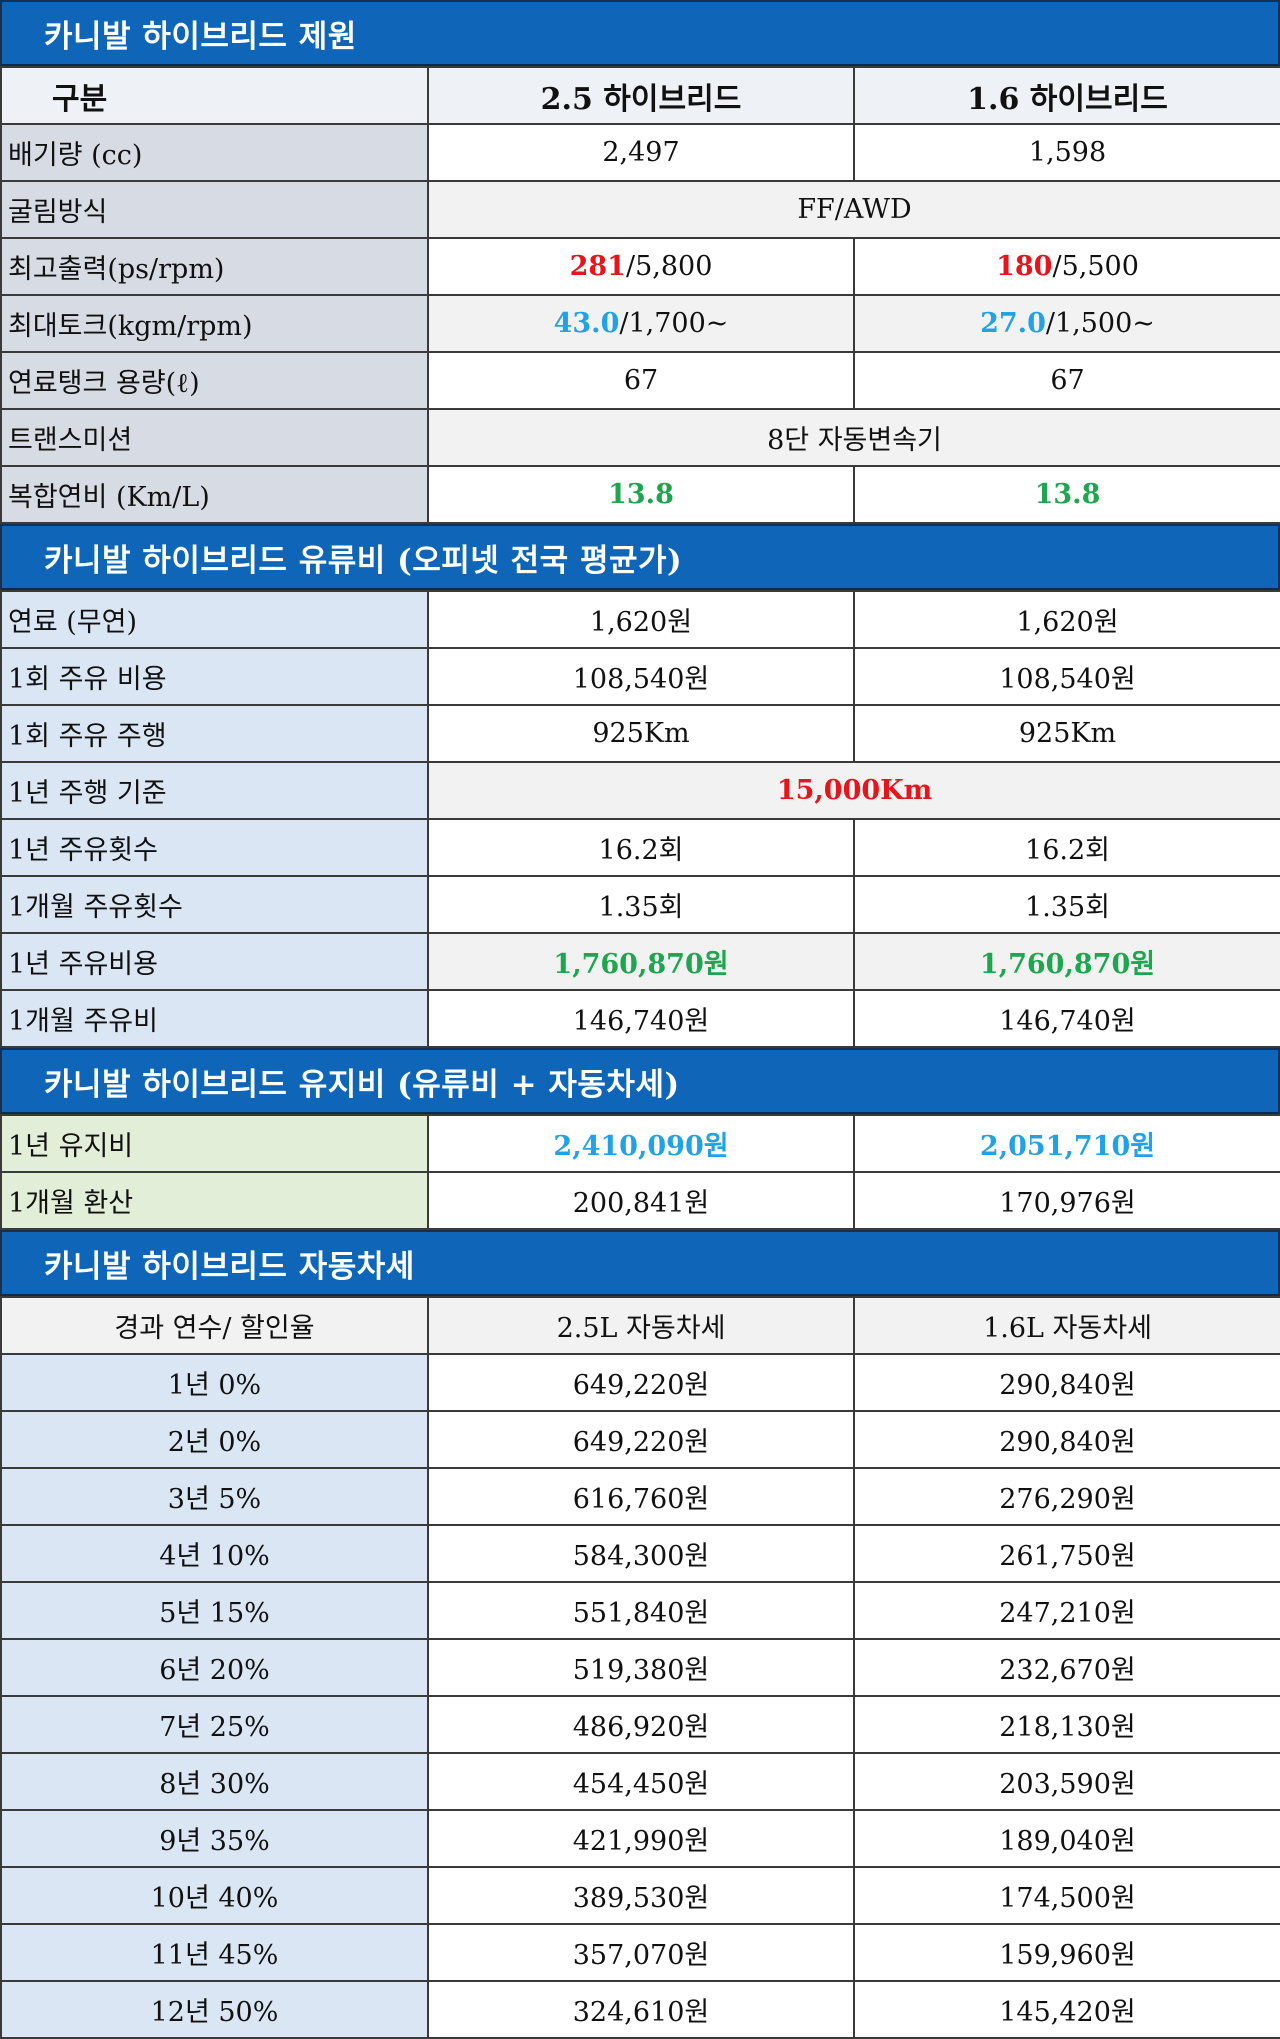 Image resolution: width=1280 pixels, height=2039 pixels. I want to click on highlight-value: 2,051,710원, so click(1067, 1146).